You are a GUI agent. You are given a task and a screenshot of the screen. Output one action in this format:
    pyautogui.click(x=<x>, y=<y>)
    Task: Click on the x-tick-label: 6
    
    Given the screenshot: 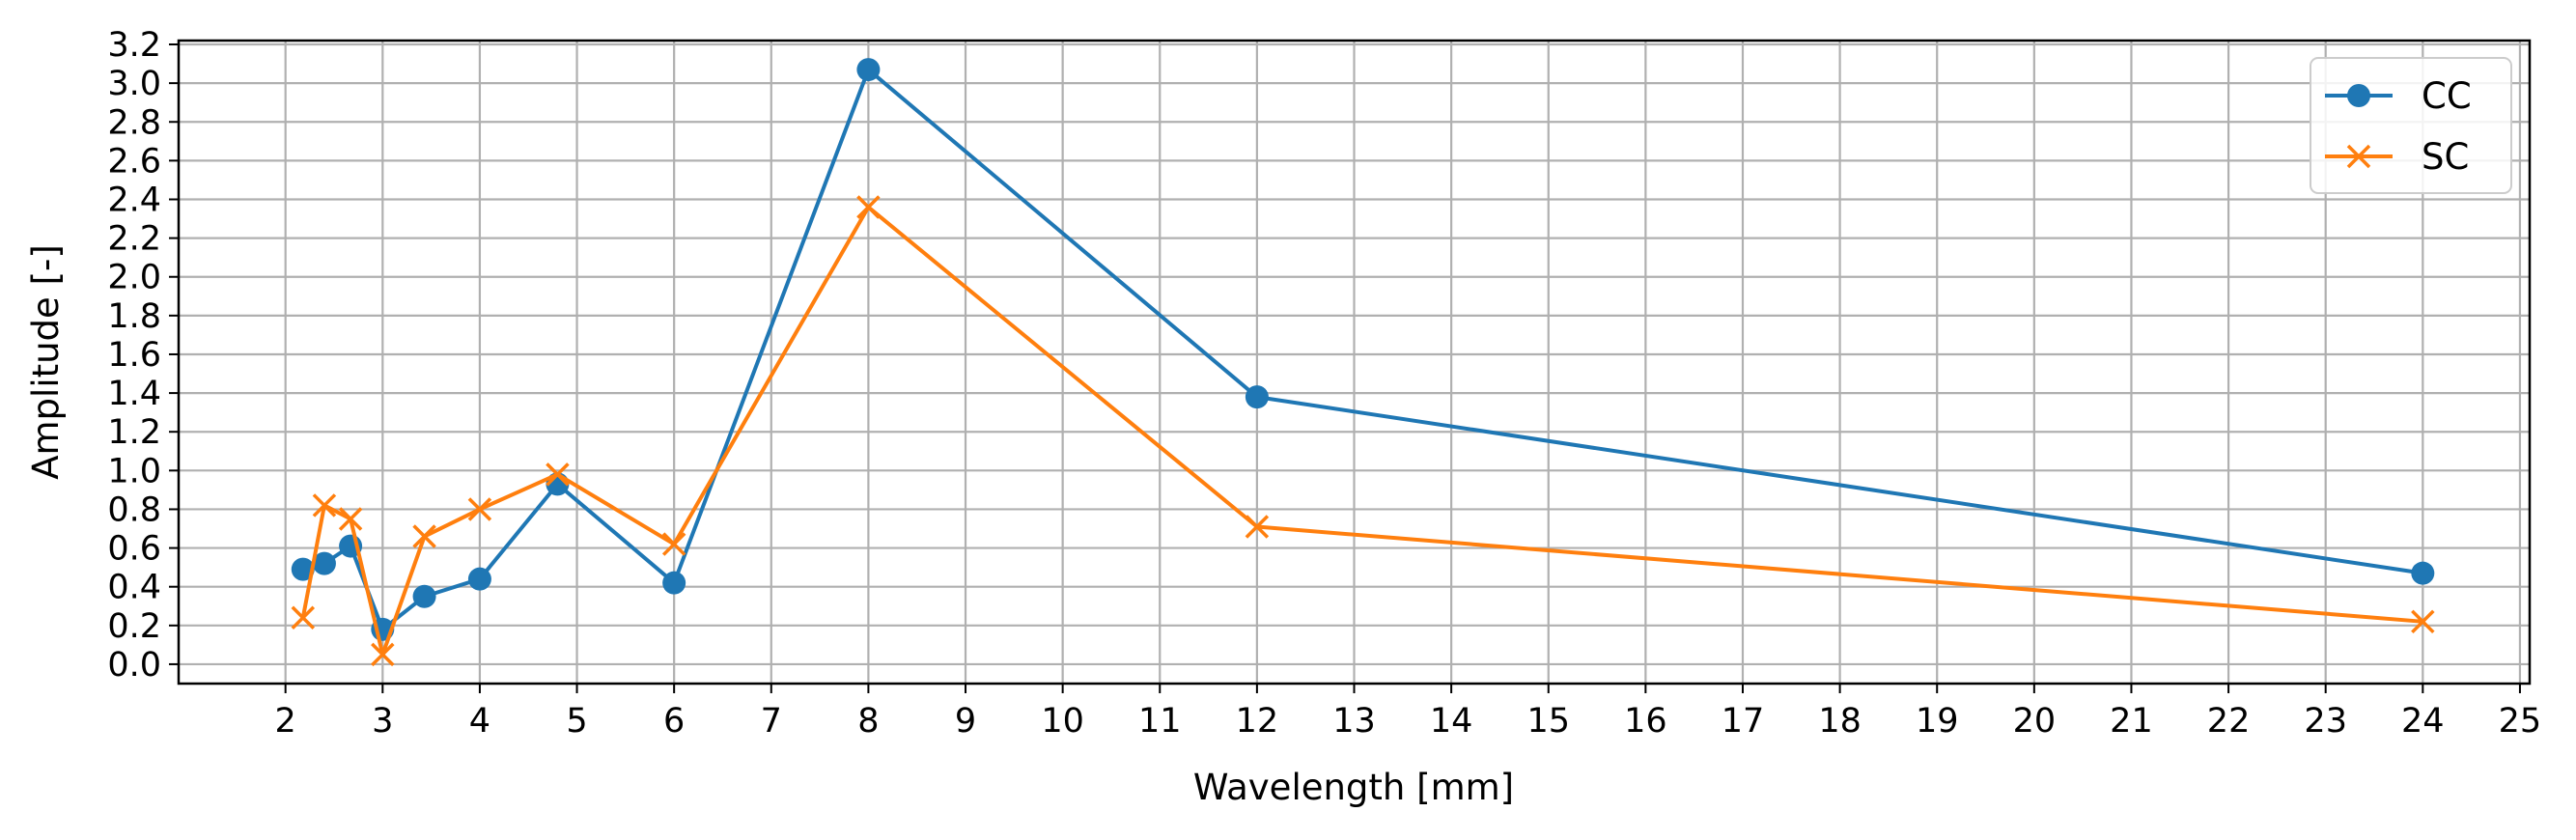 What is the action you would take?
    pyautogui.click(x=674, y=722)
    